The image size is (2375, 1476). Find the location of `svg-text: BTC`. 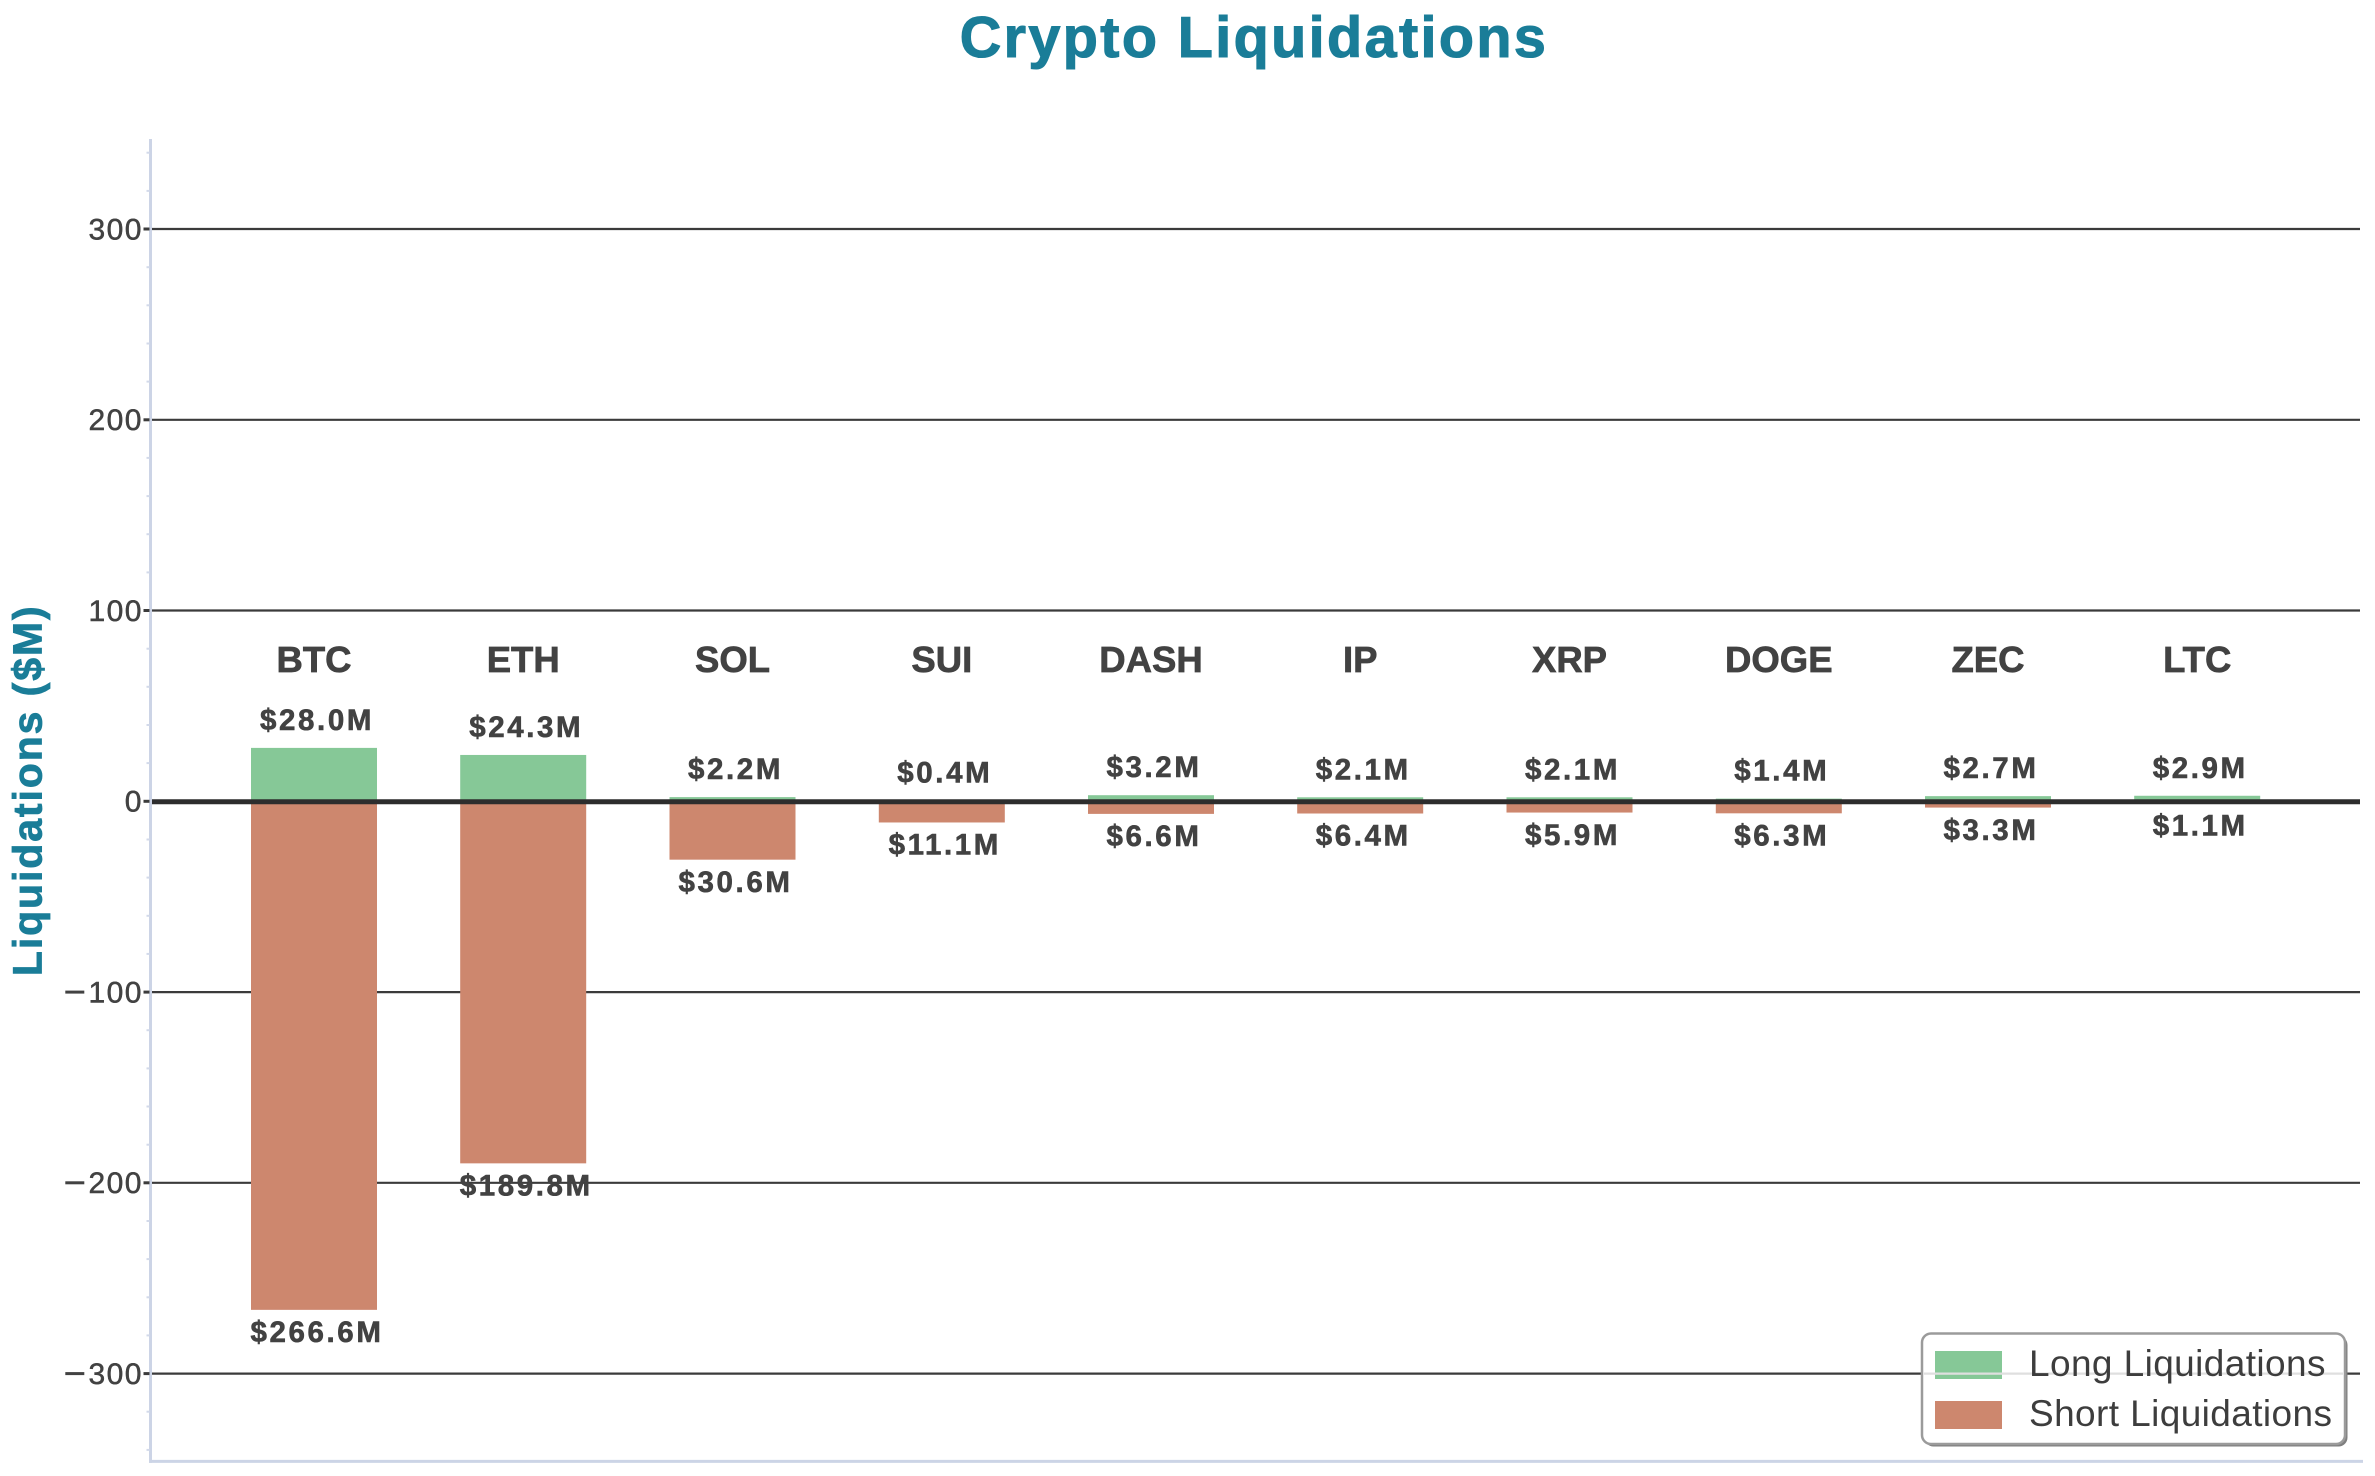

svg-text: BTC is located at coordinates (313, 659).